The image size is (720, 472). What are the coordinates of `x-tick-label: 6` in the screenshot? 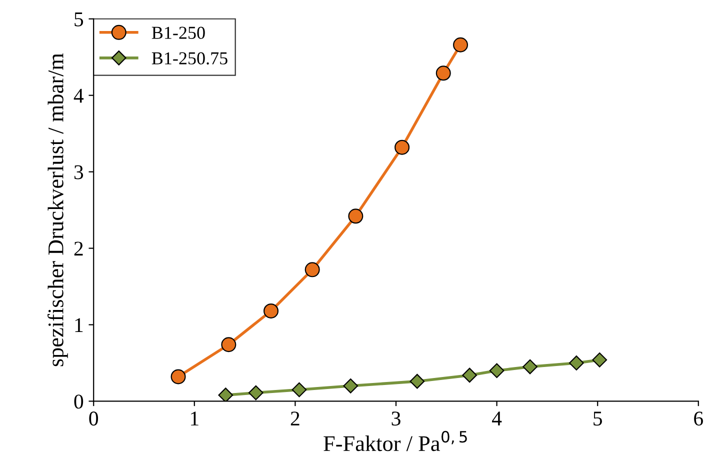 It's located at (698, 419).